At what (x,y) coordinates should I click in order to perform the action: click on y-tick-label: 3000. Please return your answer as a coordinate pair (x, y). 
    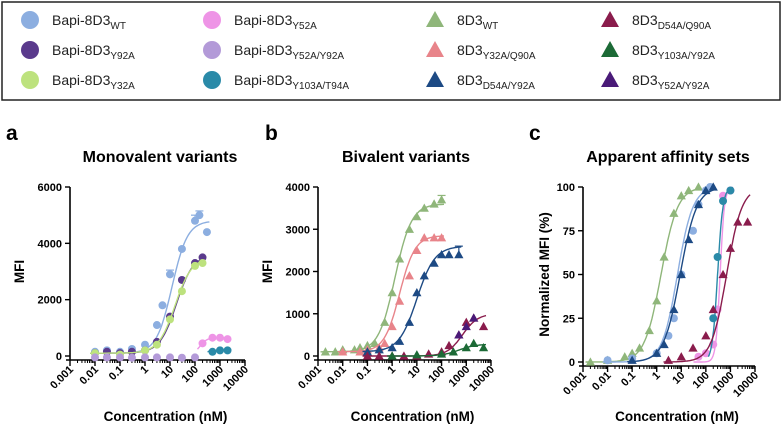
    Looking at the image, I should click on (298, 230).